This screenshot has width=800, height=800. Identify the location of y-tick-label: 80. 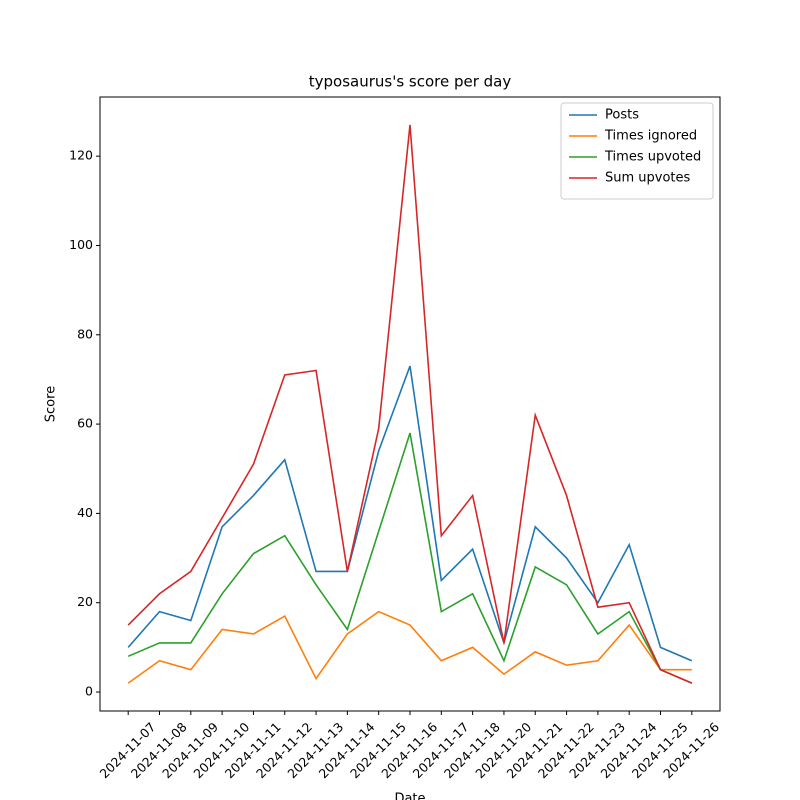
(85, 333).